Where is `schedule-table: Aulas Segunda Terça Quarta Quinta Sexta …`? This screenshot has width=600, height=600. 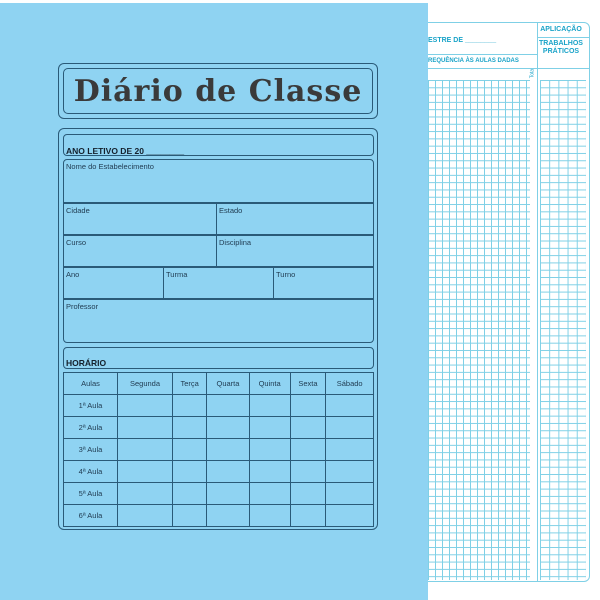 schedule-table: Aulas Segunda Terça Quarta Quinta Sexta … is located at coordinates (218, 449).